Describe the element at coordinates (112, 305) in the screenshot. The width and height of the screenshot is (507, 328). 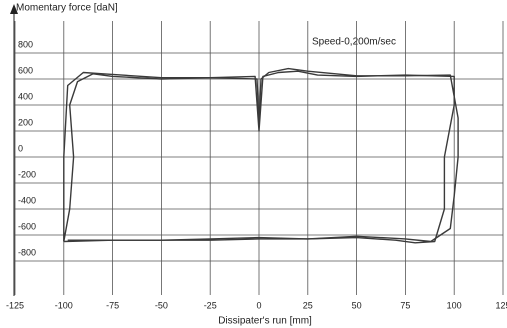
I see `x-tick-label: -75` at that location.